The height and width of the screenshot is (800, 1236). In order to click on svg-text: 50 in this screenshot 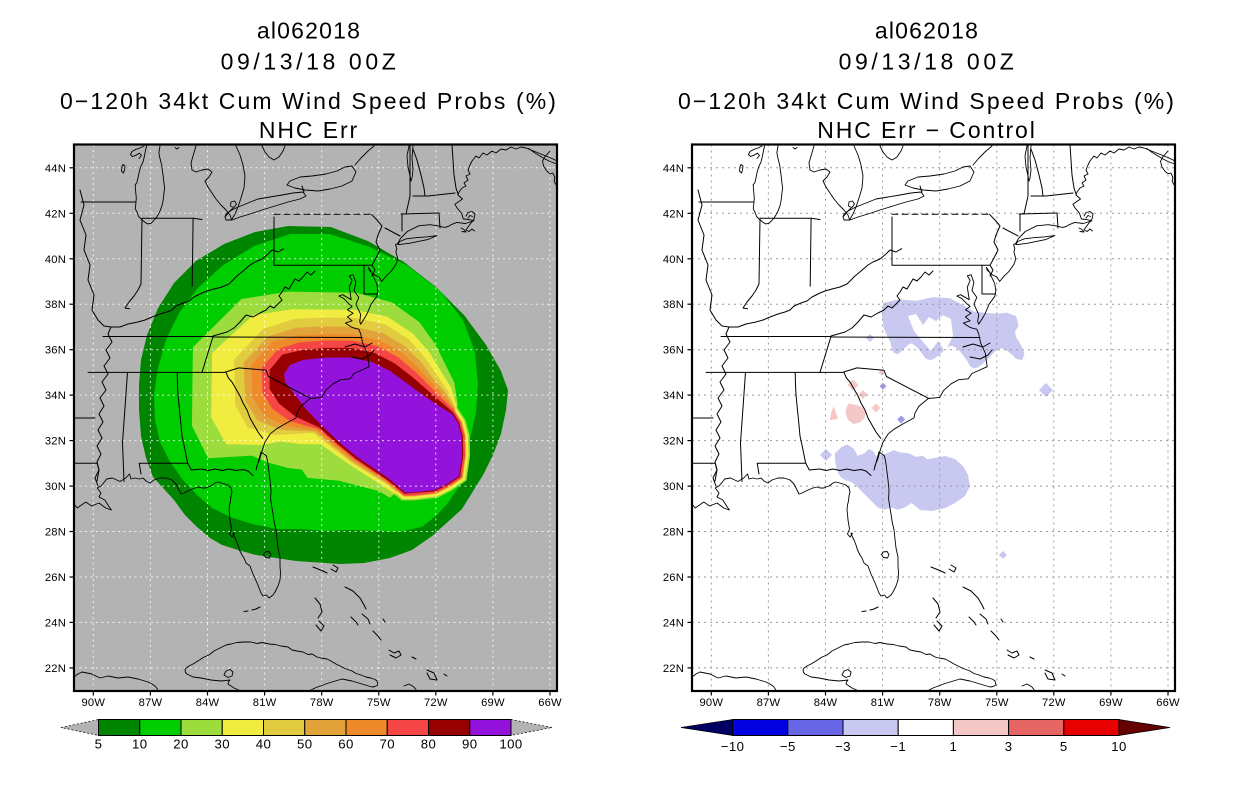, I will do `click(304, 744)`.